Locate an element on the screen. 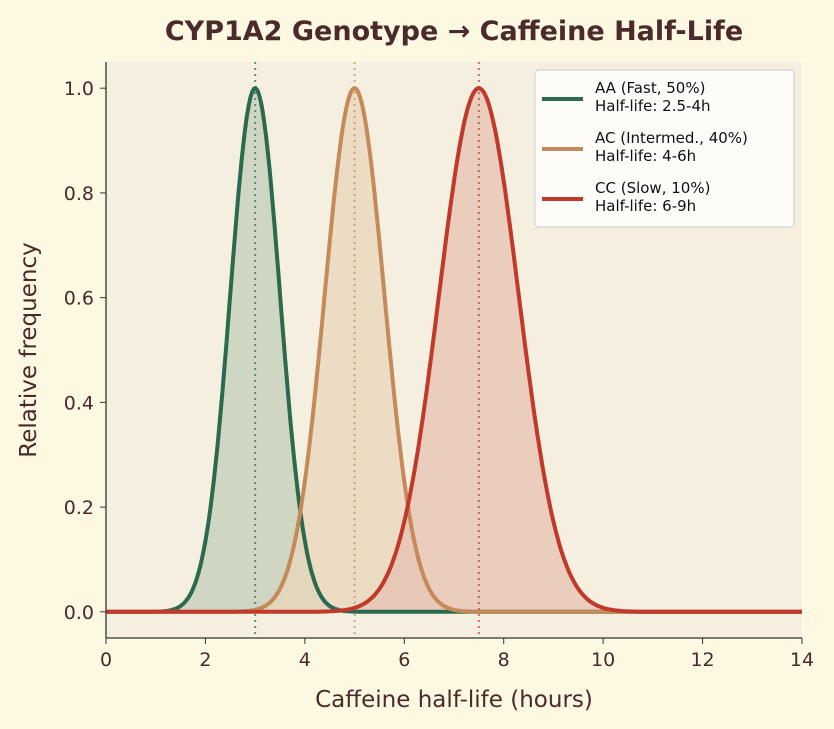  x-tick-label: 10 is located at coordinates (603, 660).